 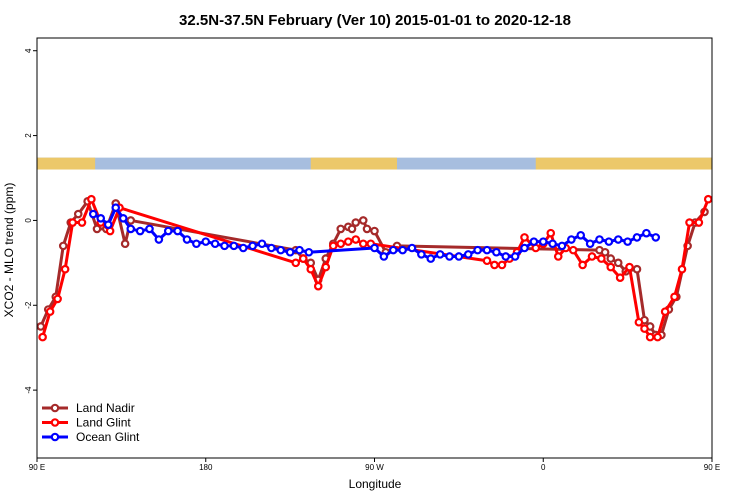 What do you see at coordinates (28, 390) in the screenshot?
I see `y-tick-label: -4` at bounding box center [28, 390].